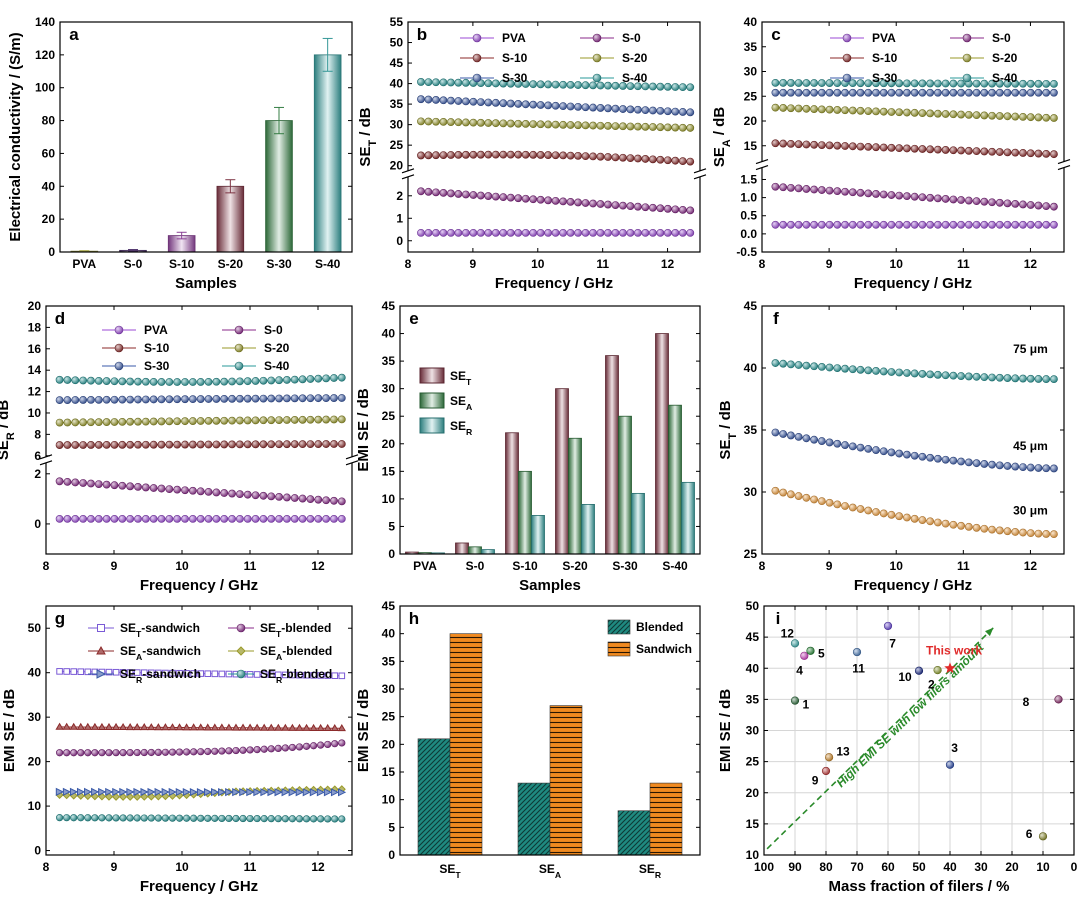 This screenshot has height=905, width=1080. I want to click on y-tick-label: 1.0, so click(748, 198).